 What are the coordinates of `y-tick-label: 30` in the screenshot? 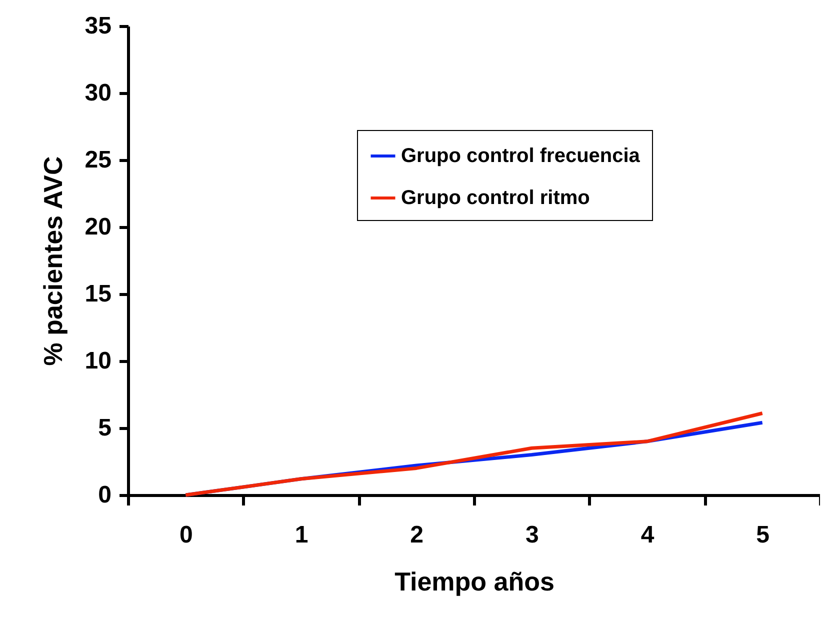 It's located at (98, 93).